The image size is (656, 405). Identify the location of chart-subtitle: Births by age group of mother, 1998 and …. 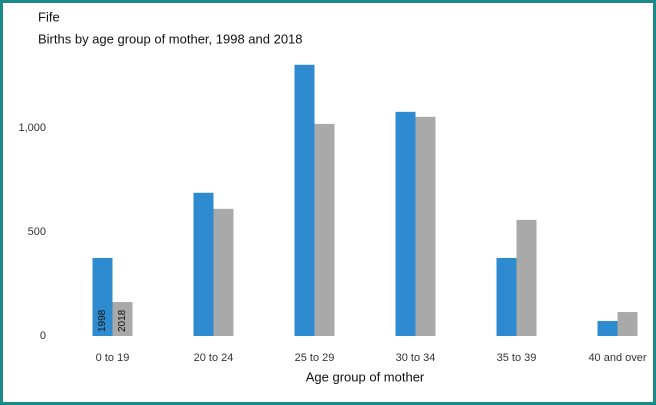
(170, 38).